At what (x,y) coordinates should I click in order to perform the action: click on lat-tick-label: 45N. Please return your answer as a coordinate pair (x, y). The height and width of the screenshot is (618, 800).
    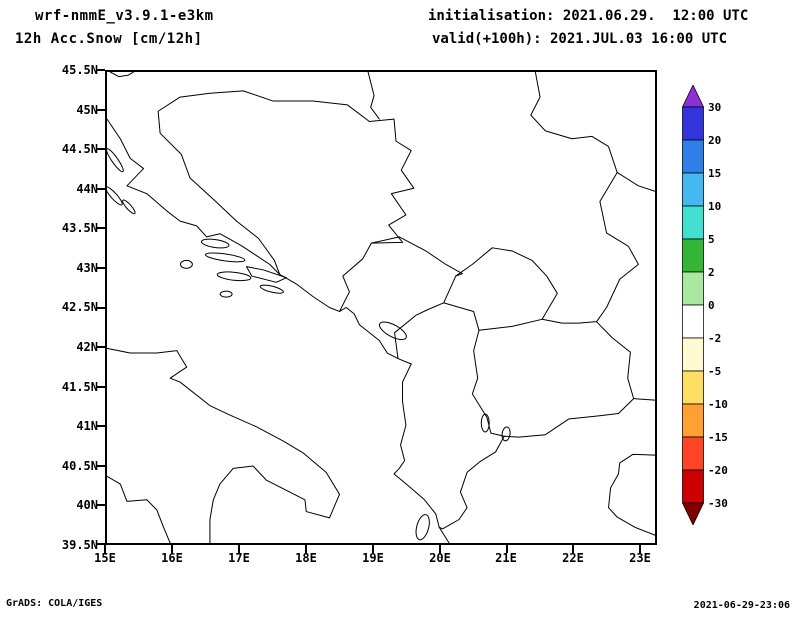
    Looking at the image, I should click on (87, 110).